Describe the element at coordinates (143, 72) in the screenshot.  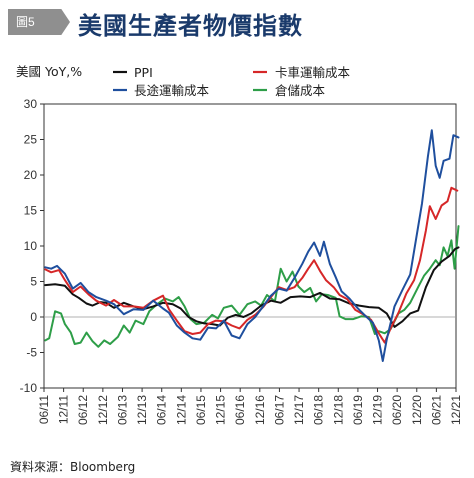
I see `legend-label-ppi: PPI` at that location.